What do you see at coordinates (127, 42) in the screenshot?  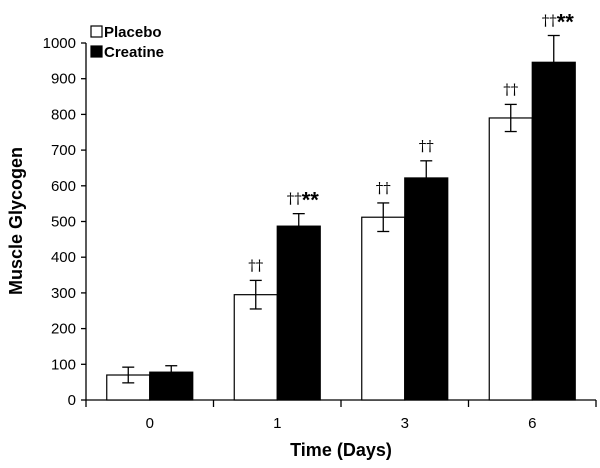 I see `legend: Placebo Creatine` at bounding box center [127, 42].